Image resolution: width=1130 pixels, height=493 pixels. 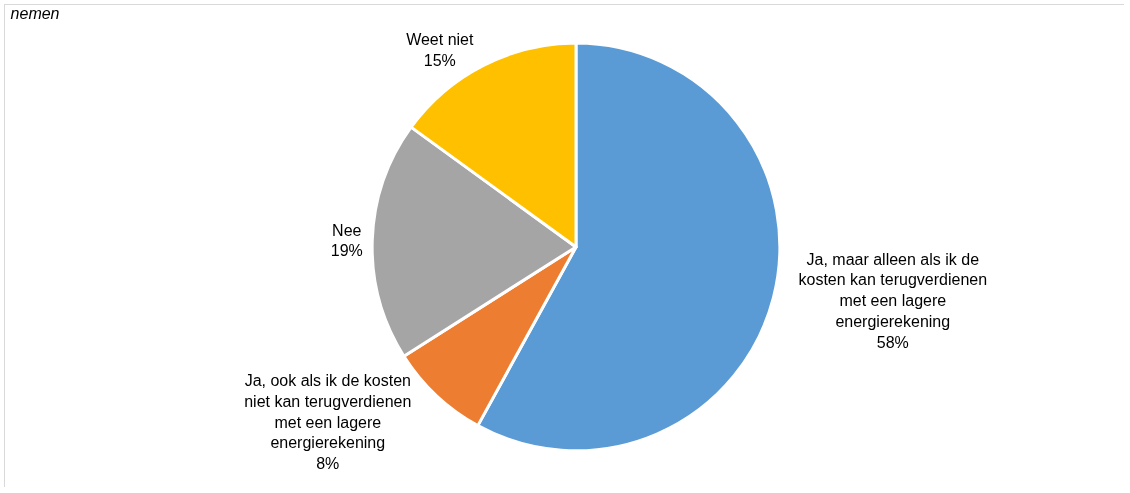 What do you see at coordinates (35, 13) in the screenshot?
I see `text: nemen` at bounding box center [35, 13].